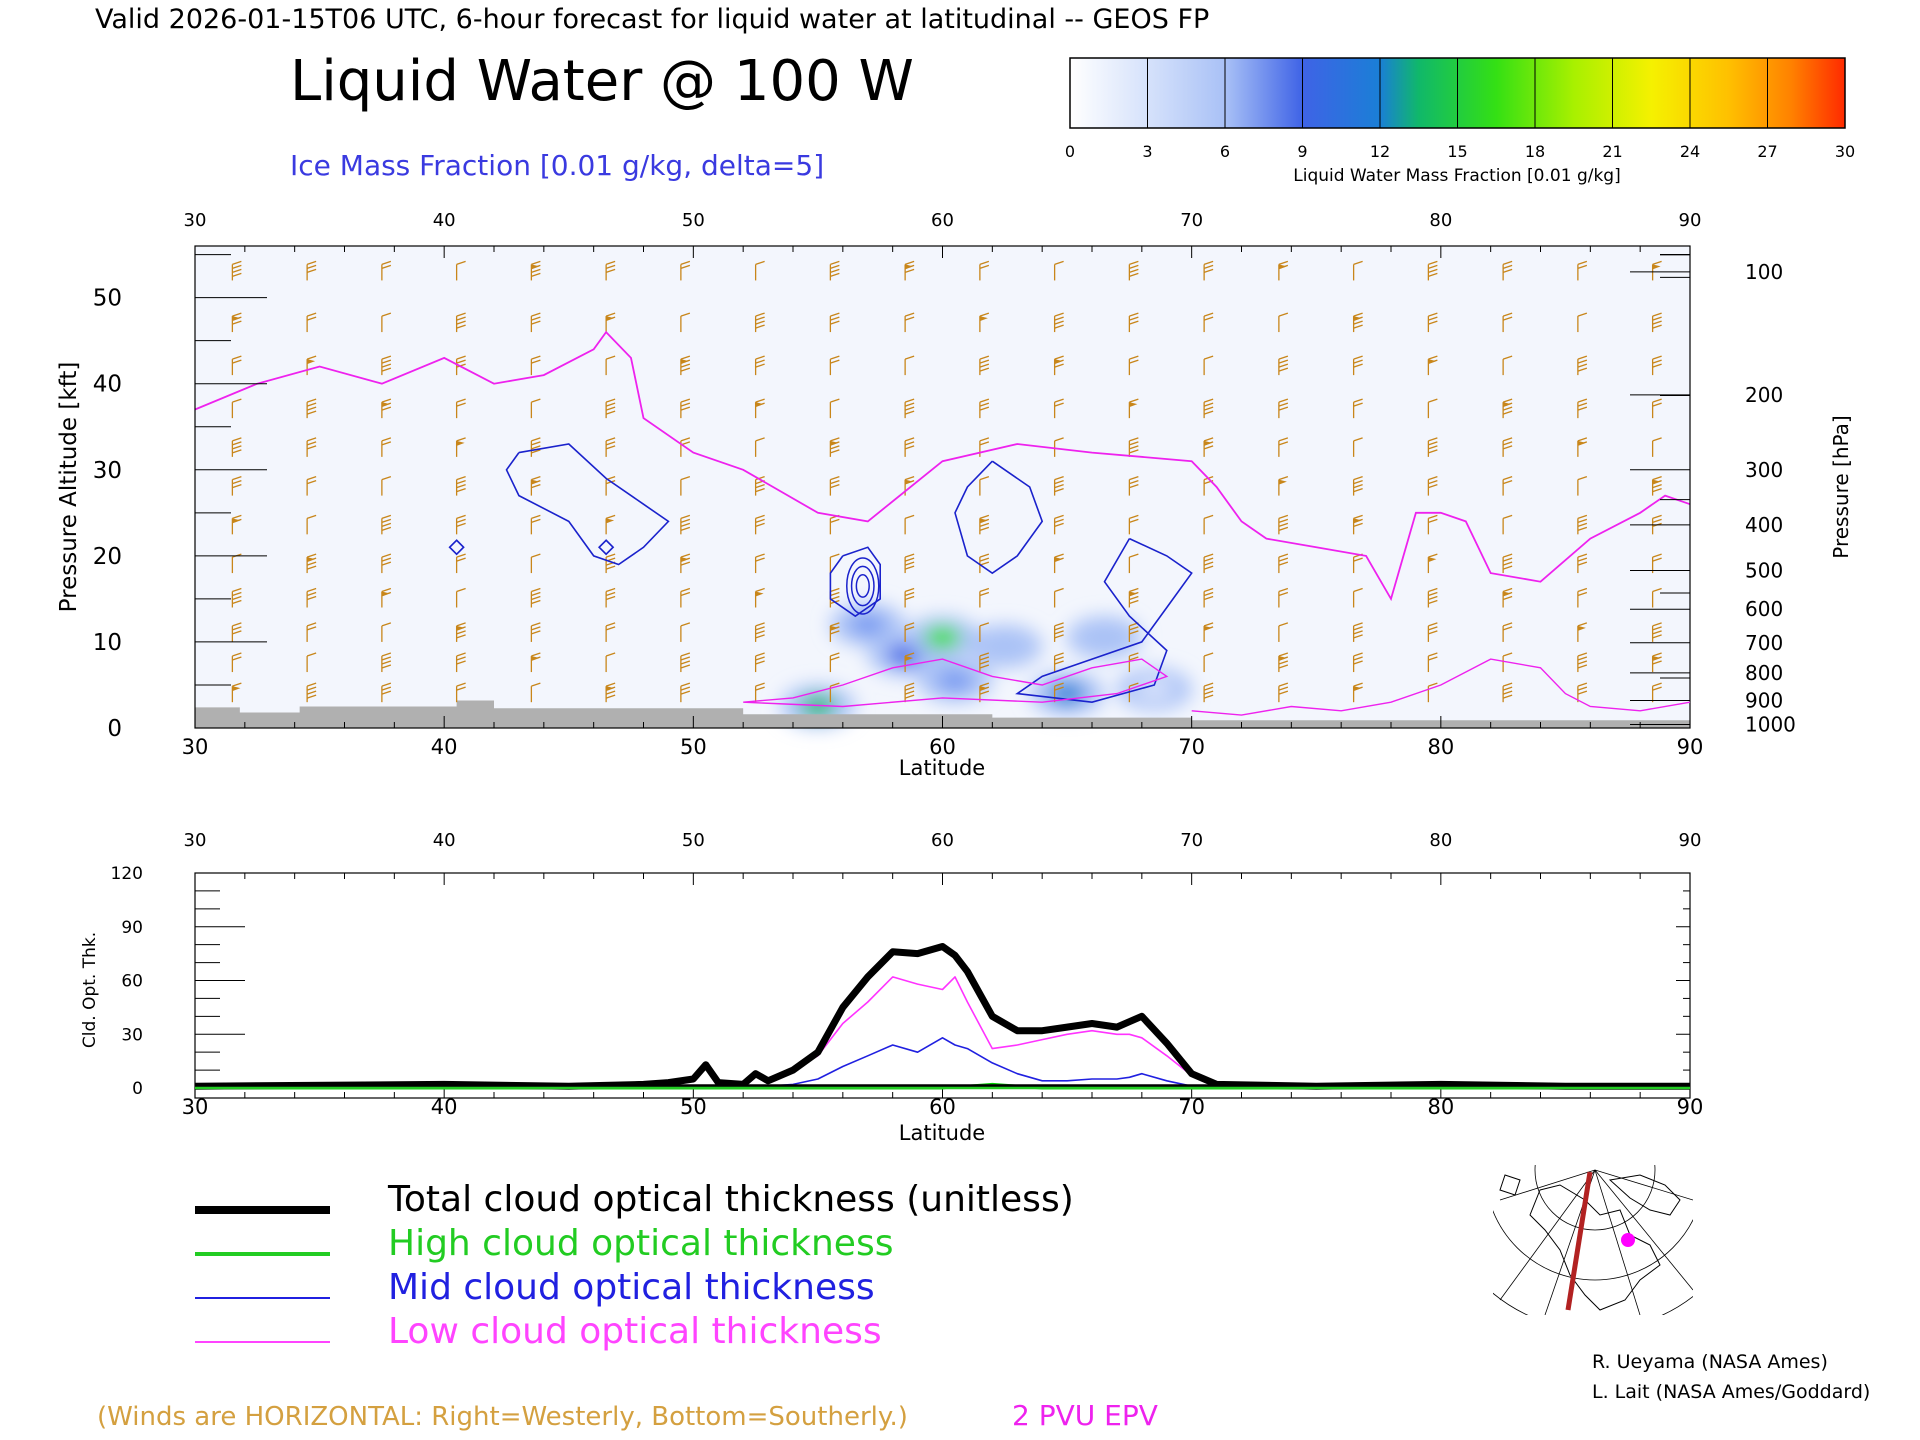  Describe the element at coordinates (863, 586) in the screenshot. I see `ice-contour-ring` at that location.